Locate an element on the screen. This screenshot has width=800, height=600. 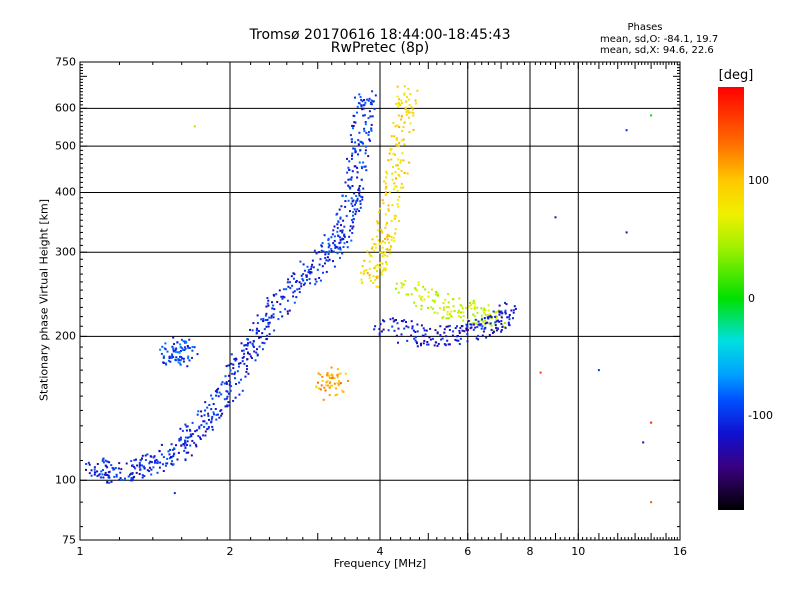
y-tick-label: 75 is located at coordinates (69, 540).